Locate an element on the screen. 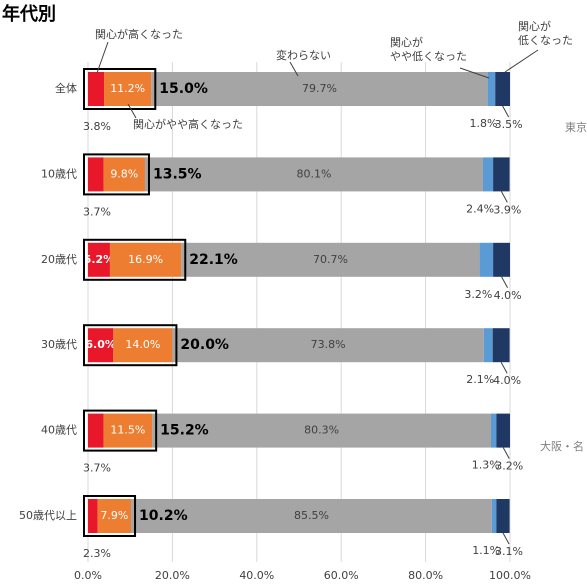 This screenshot has height=587, width=587. data-label: 9.8% is located at coordinates (124, 173).